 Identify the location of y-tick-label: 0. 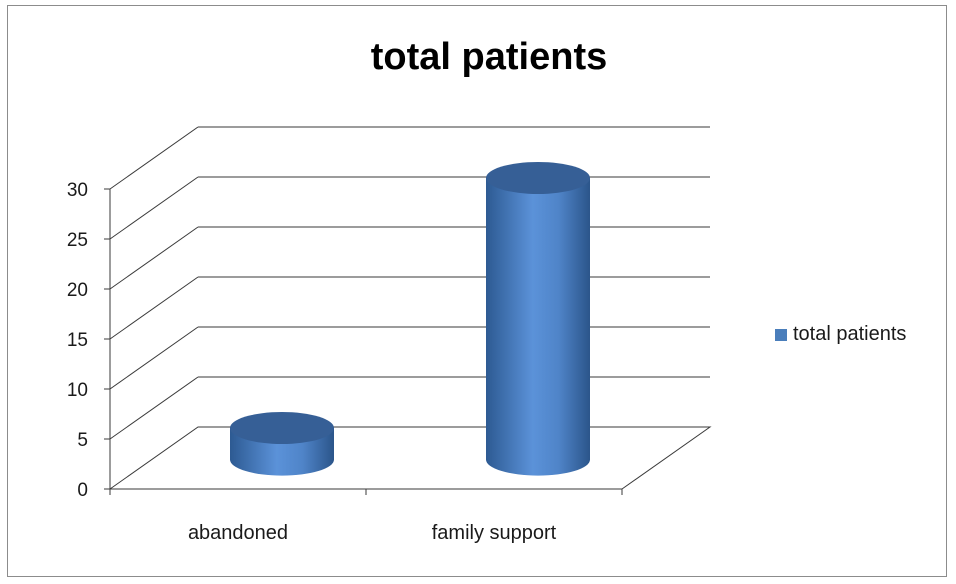
(82, 490).